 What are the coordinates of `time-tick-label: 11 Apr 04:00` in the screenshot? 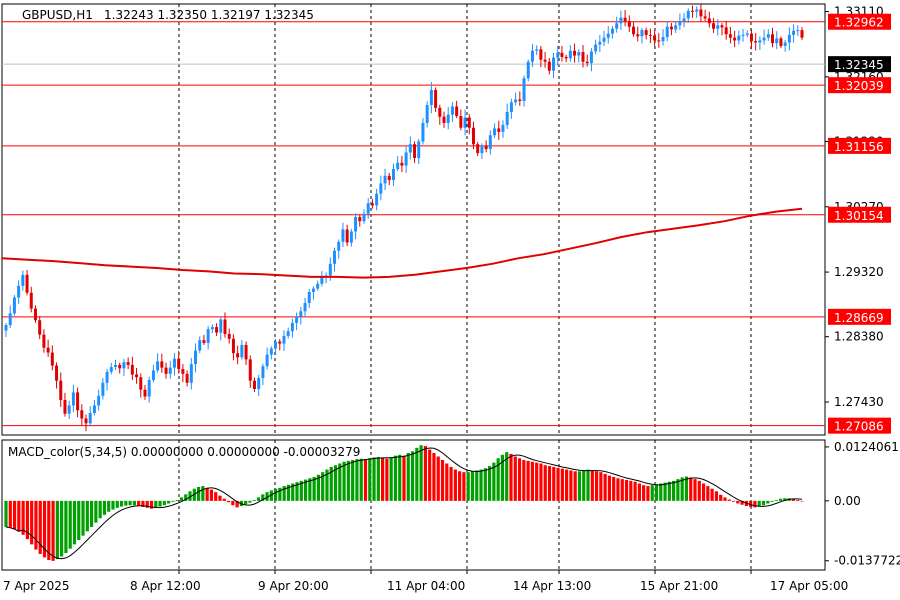 It's located at (426, 586).